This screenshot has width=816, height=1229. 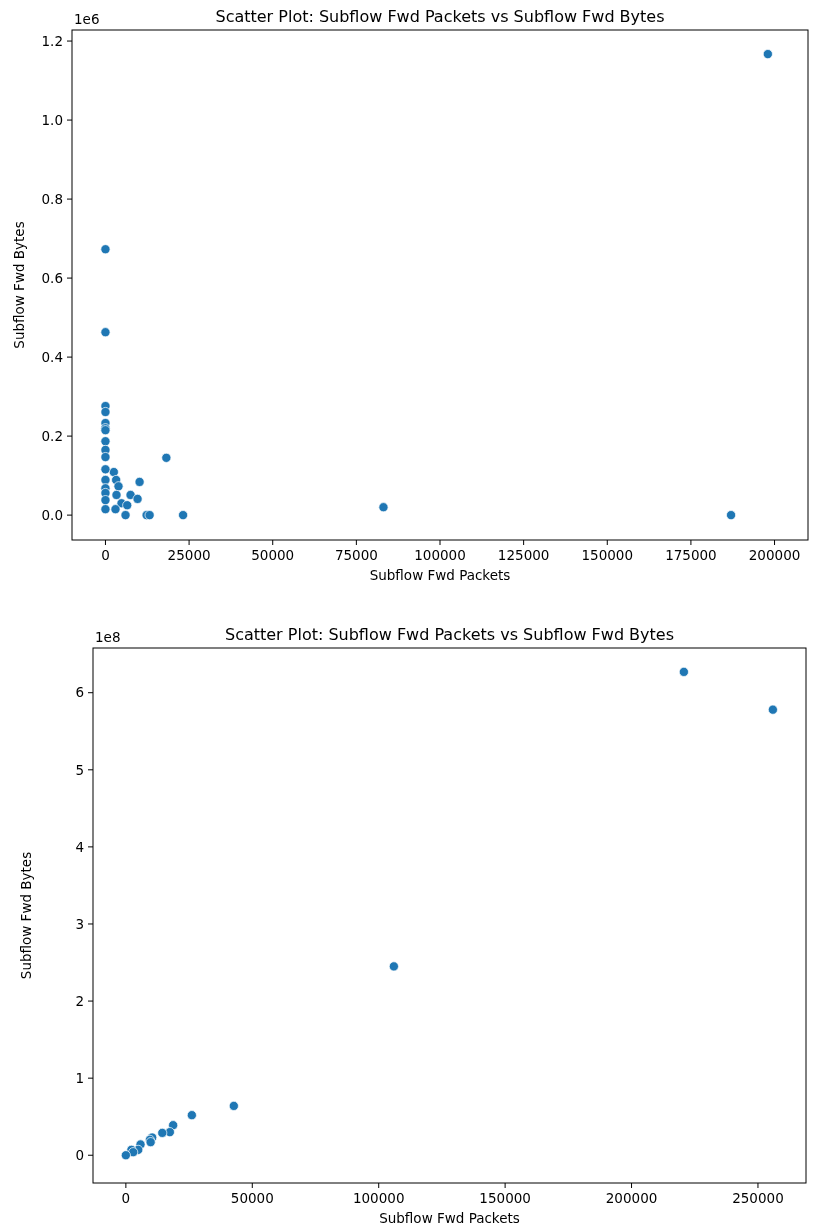 What do you see at coordinates (87, 19) in the screenshot?
I see `text: 1e6` at bounding box center [87, 19].